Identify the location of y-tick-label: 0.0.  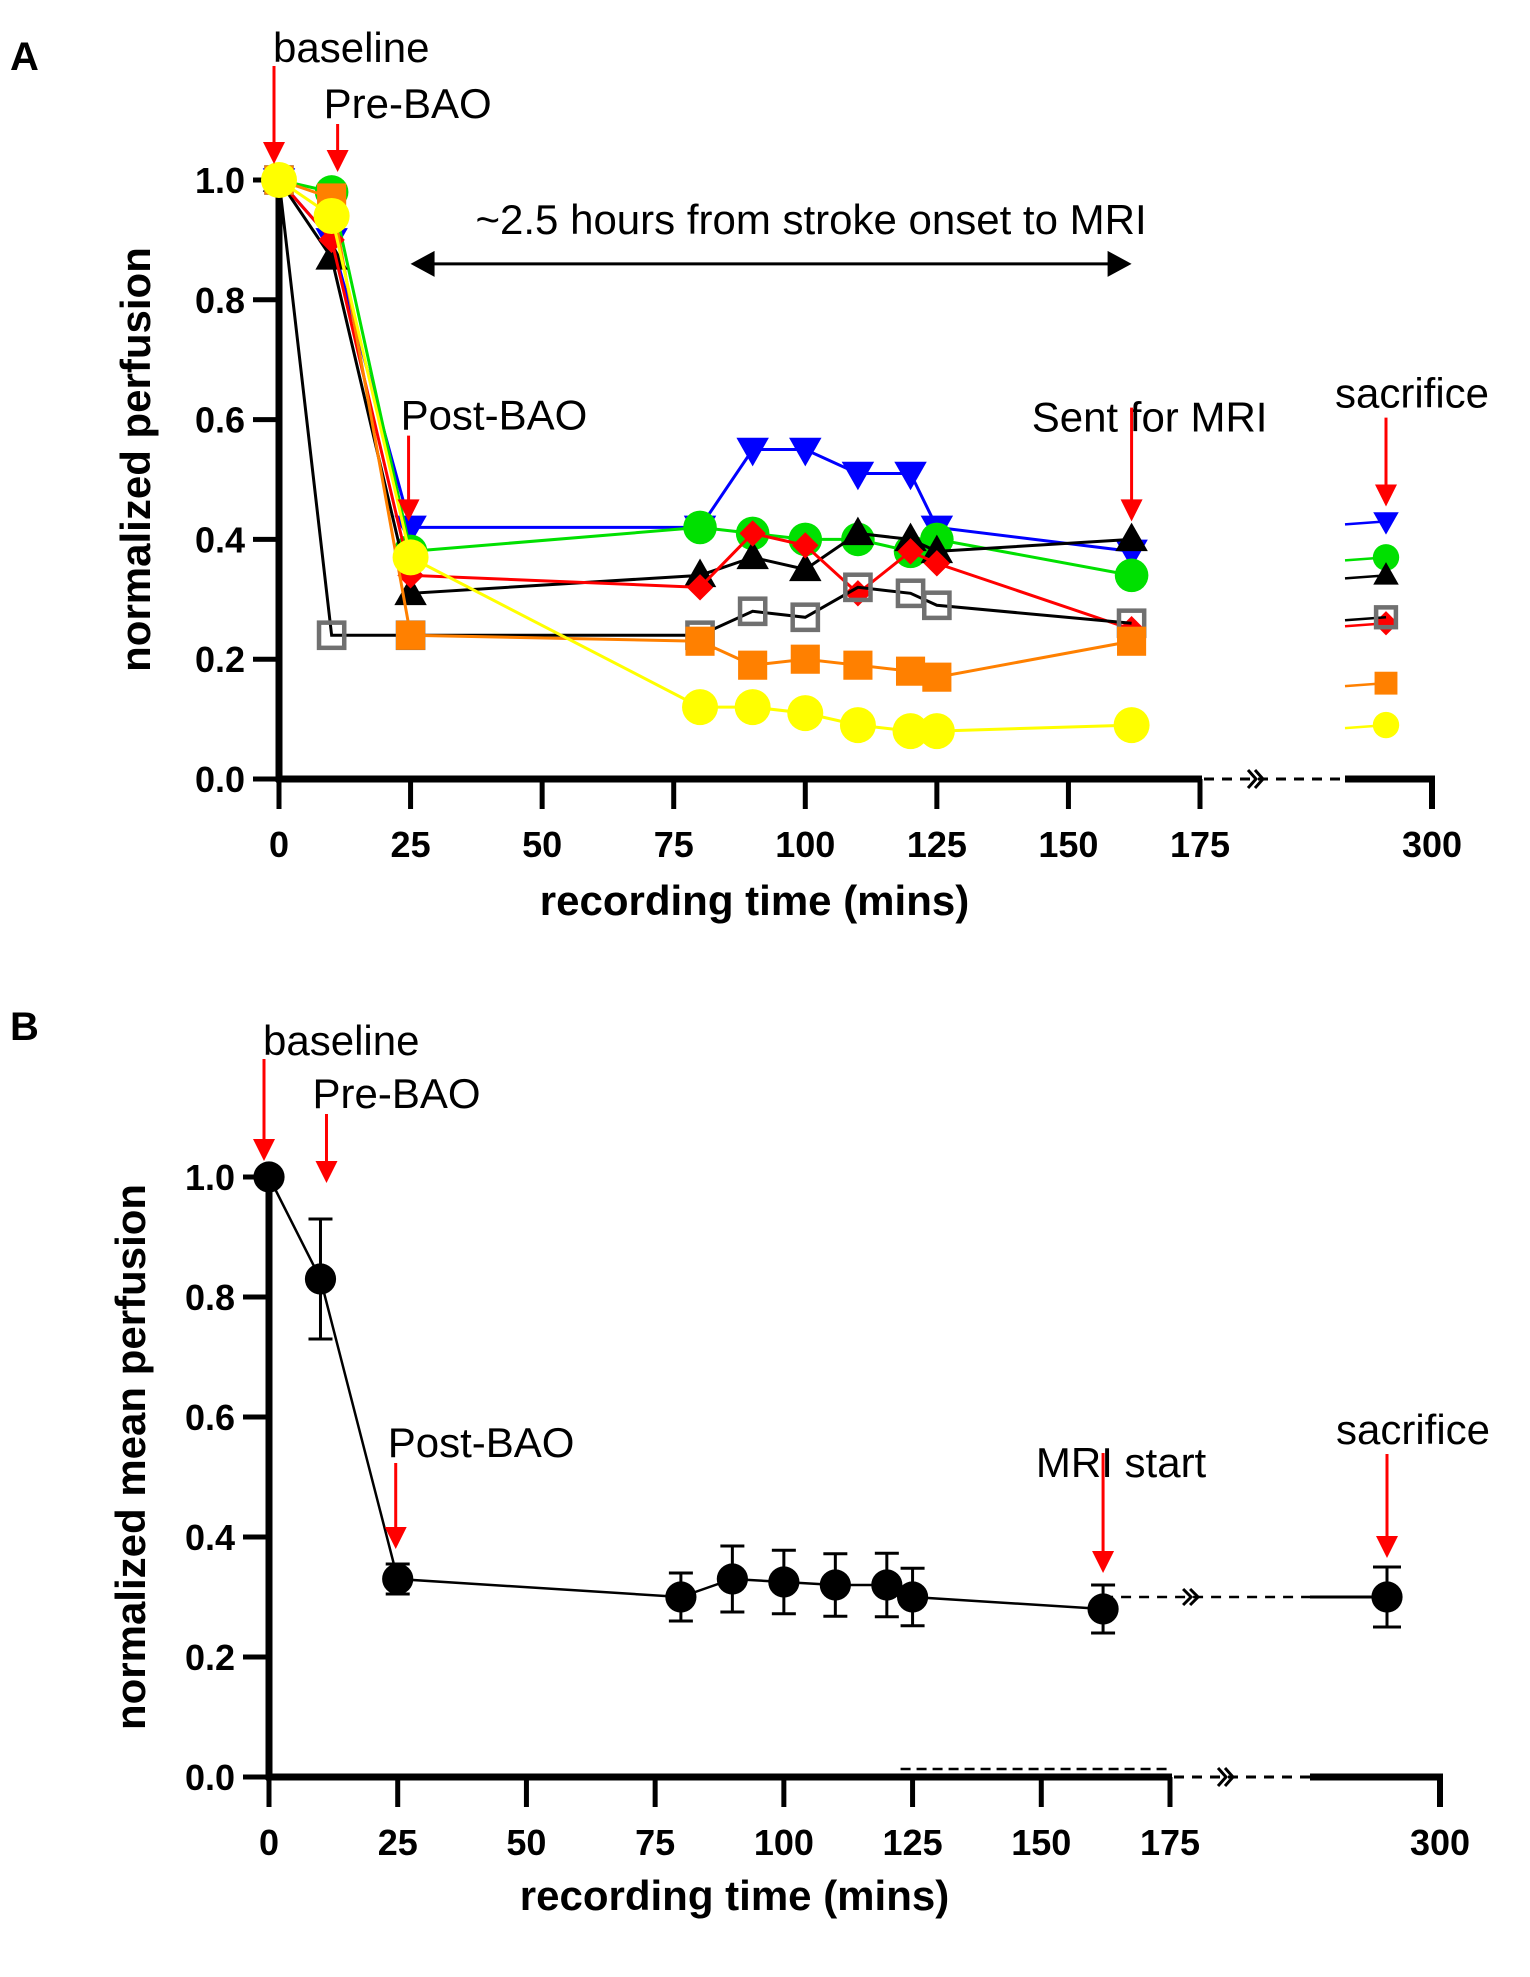
(220, 779).